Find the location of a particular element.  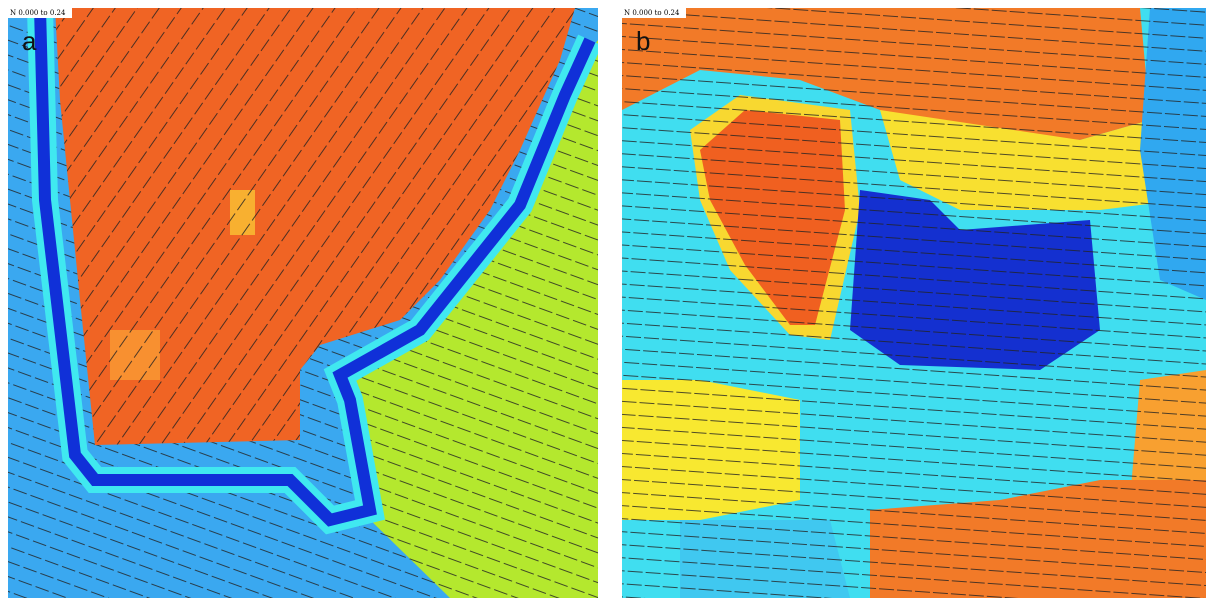

panel-label: b is located at coordinates (643, 41).